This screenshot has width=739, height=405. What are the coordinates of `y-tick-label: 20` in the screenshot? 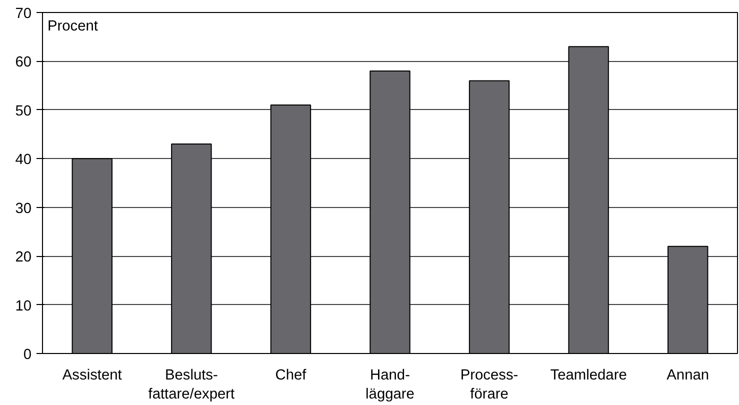 It's located at (23, 258).